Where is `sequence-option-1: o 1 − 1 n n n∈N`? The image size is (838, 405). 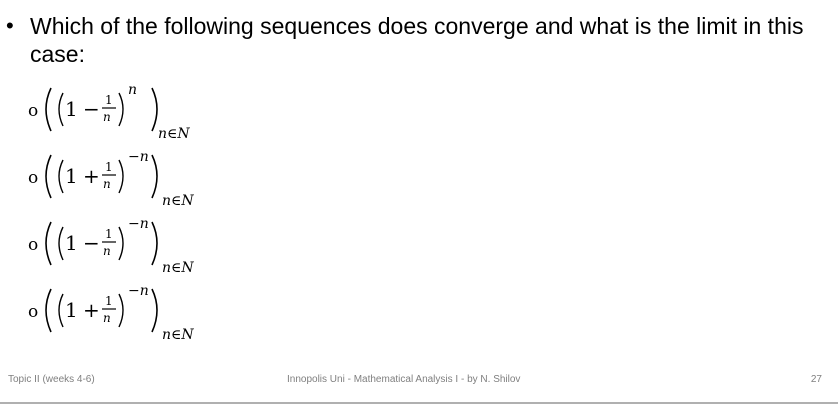 sequence-option-1: o 1 − 1 n n n∈N is located at coordinates (143, 113).